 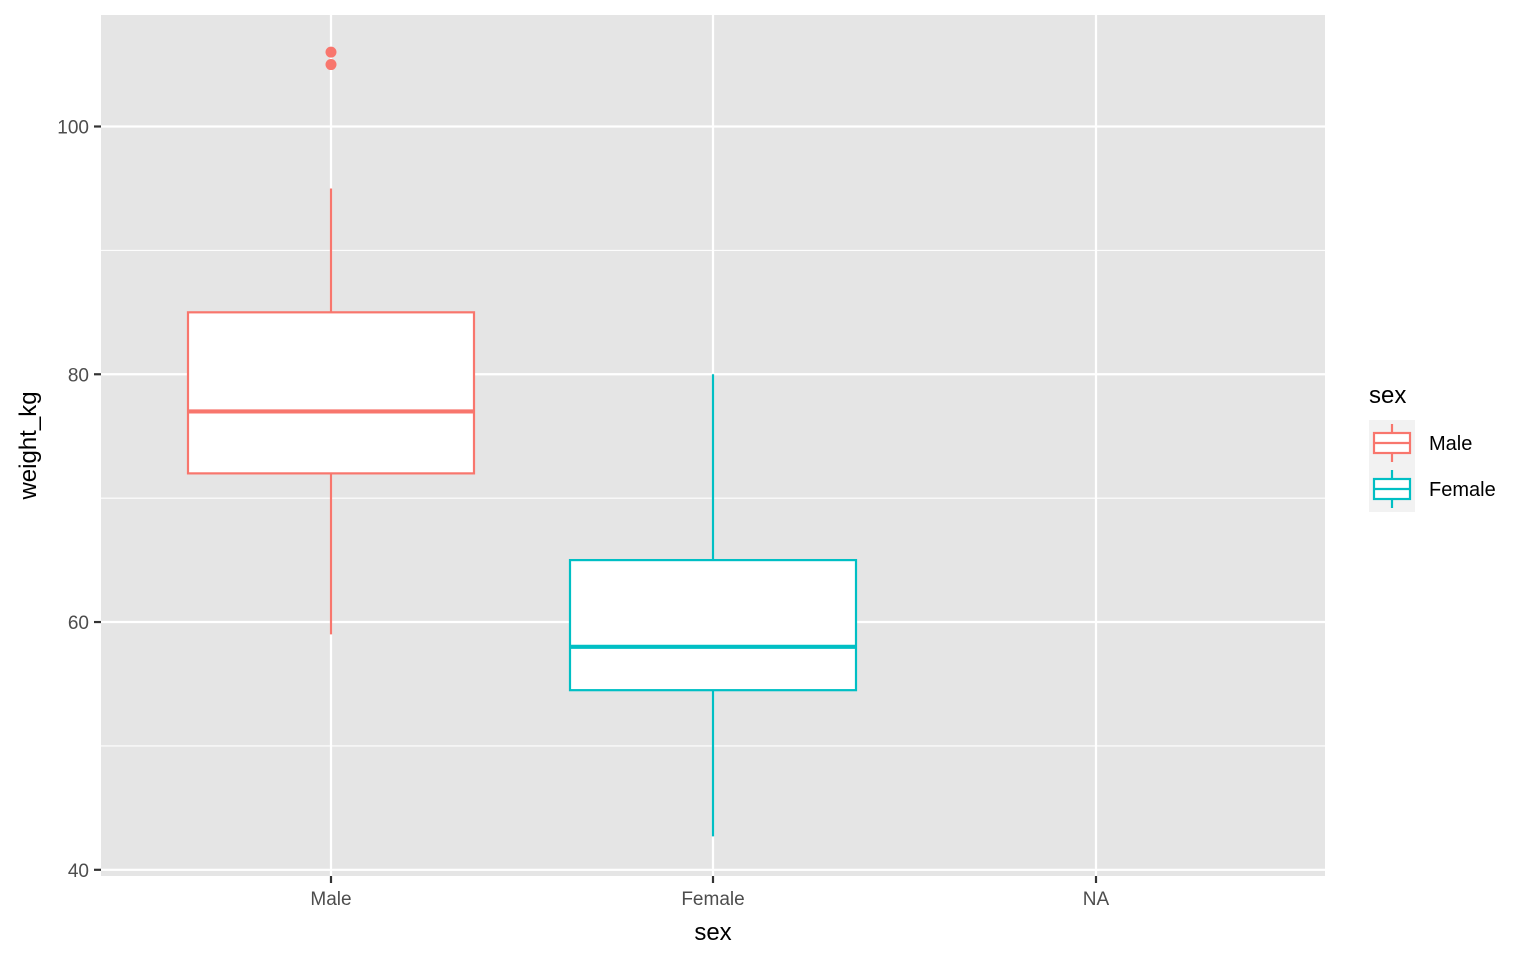 What do you see at coordinates (78, 871) in the screenshot?
I see `y-tick-label: 40` at bounding box center [78, 871].